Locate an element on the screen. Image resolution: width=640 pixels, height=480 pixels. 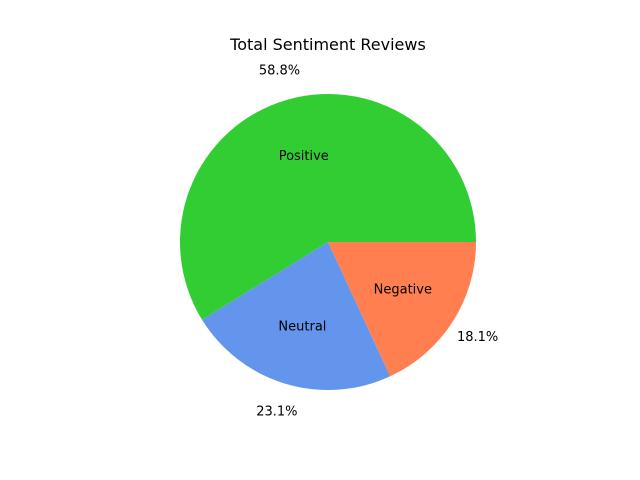
pct-label-neutral: 23.1% is located at coordinates (276, 412).